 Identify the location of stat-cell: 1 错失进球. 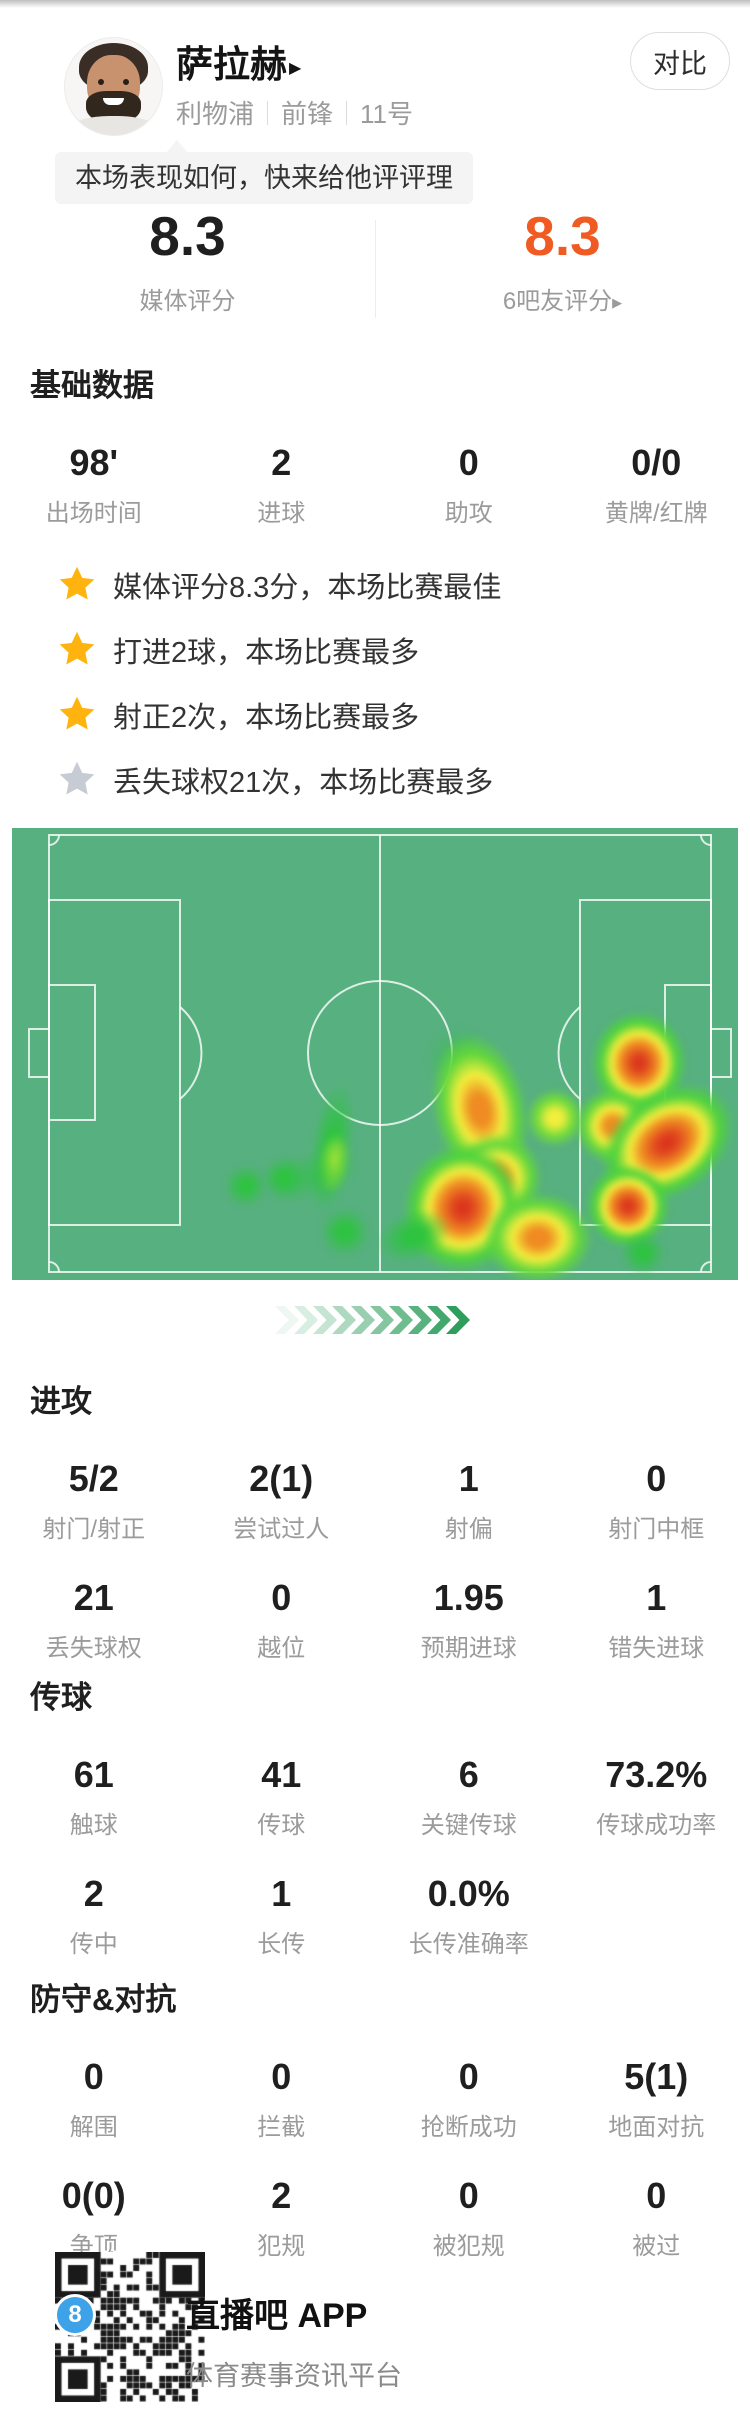
(656, 1620).